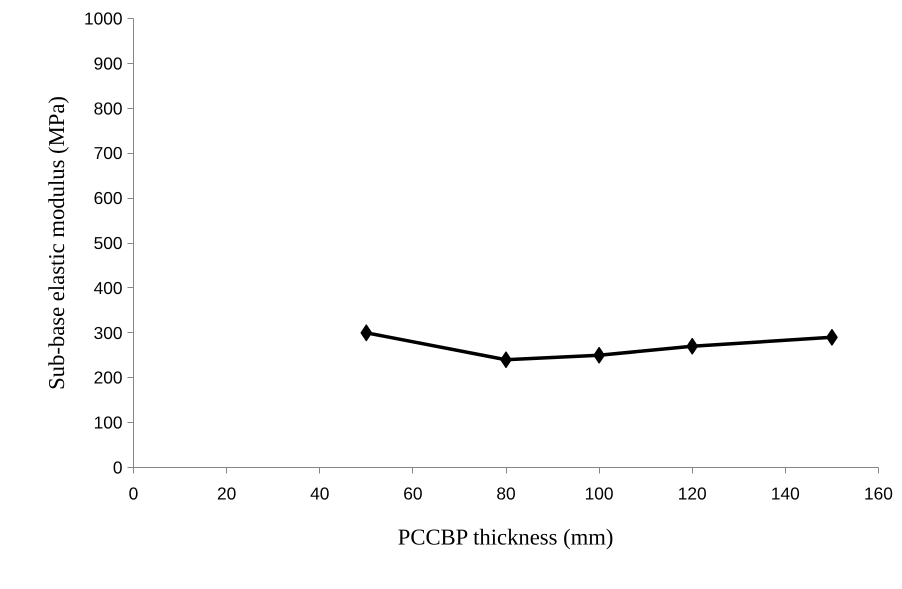  Describe the element at coordinates (103, 18) in the screenshot. I see `y-tick-label: 1000` at that location.